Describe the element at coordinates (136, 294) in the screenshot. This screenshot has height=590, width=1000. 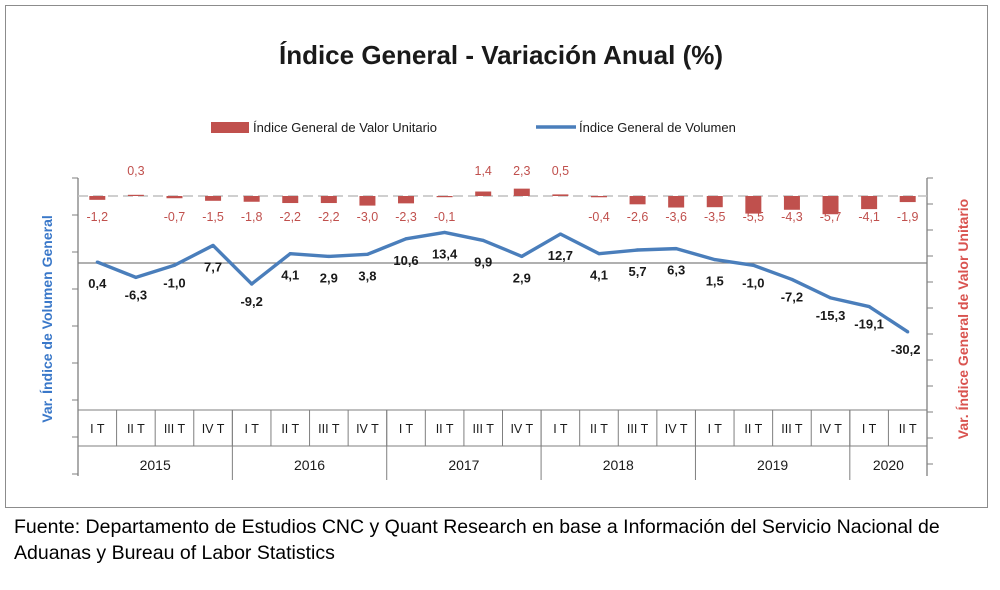
I see `line-data-label: -6,3` at that location.